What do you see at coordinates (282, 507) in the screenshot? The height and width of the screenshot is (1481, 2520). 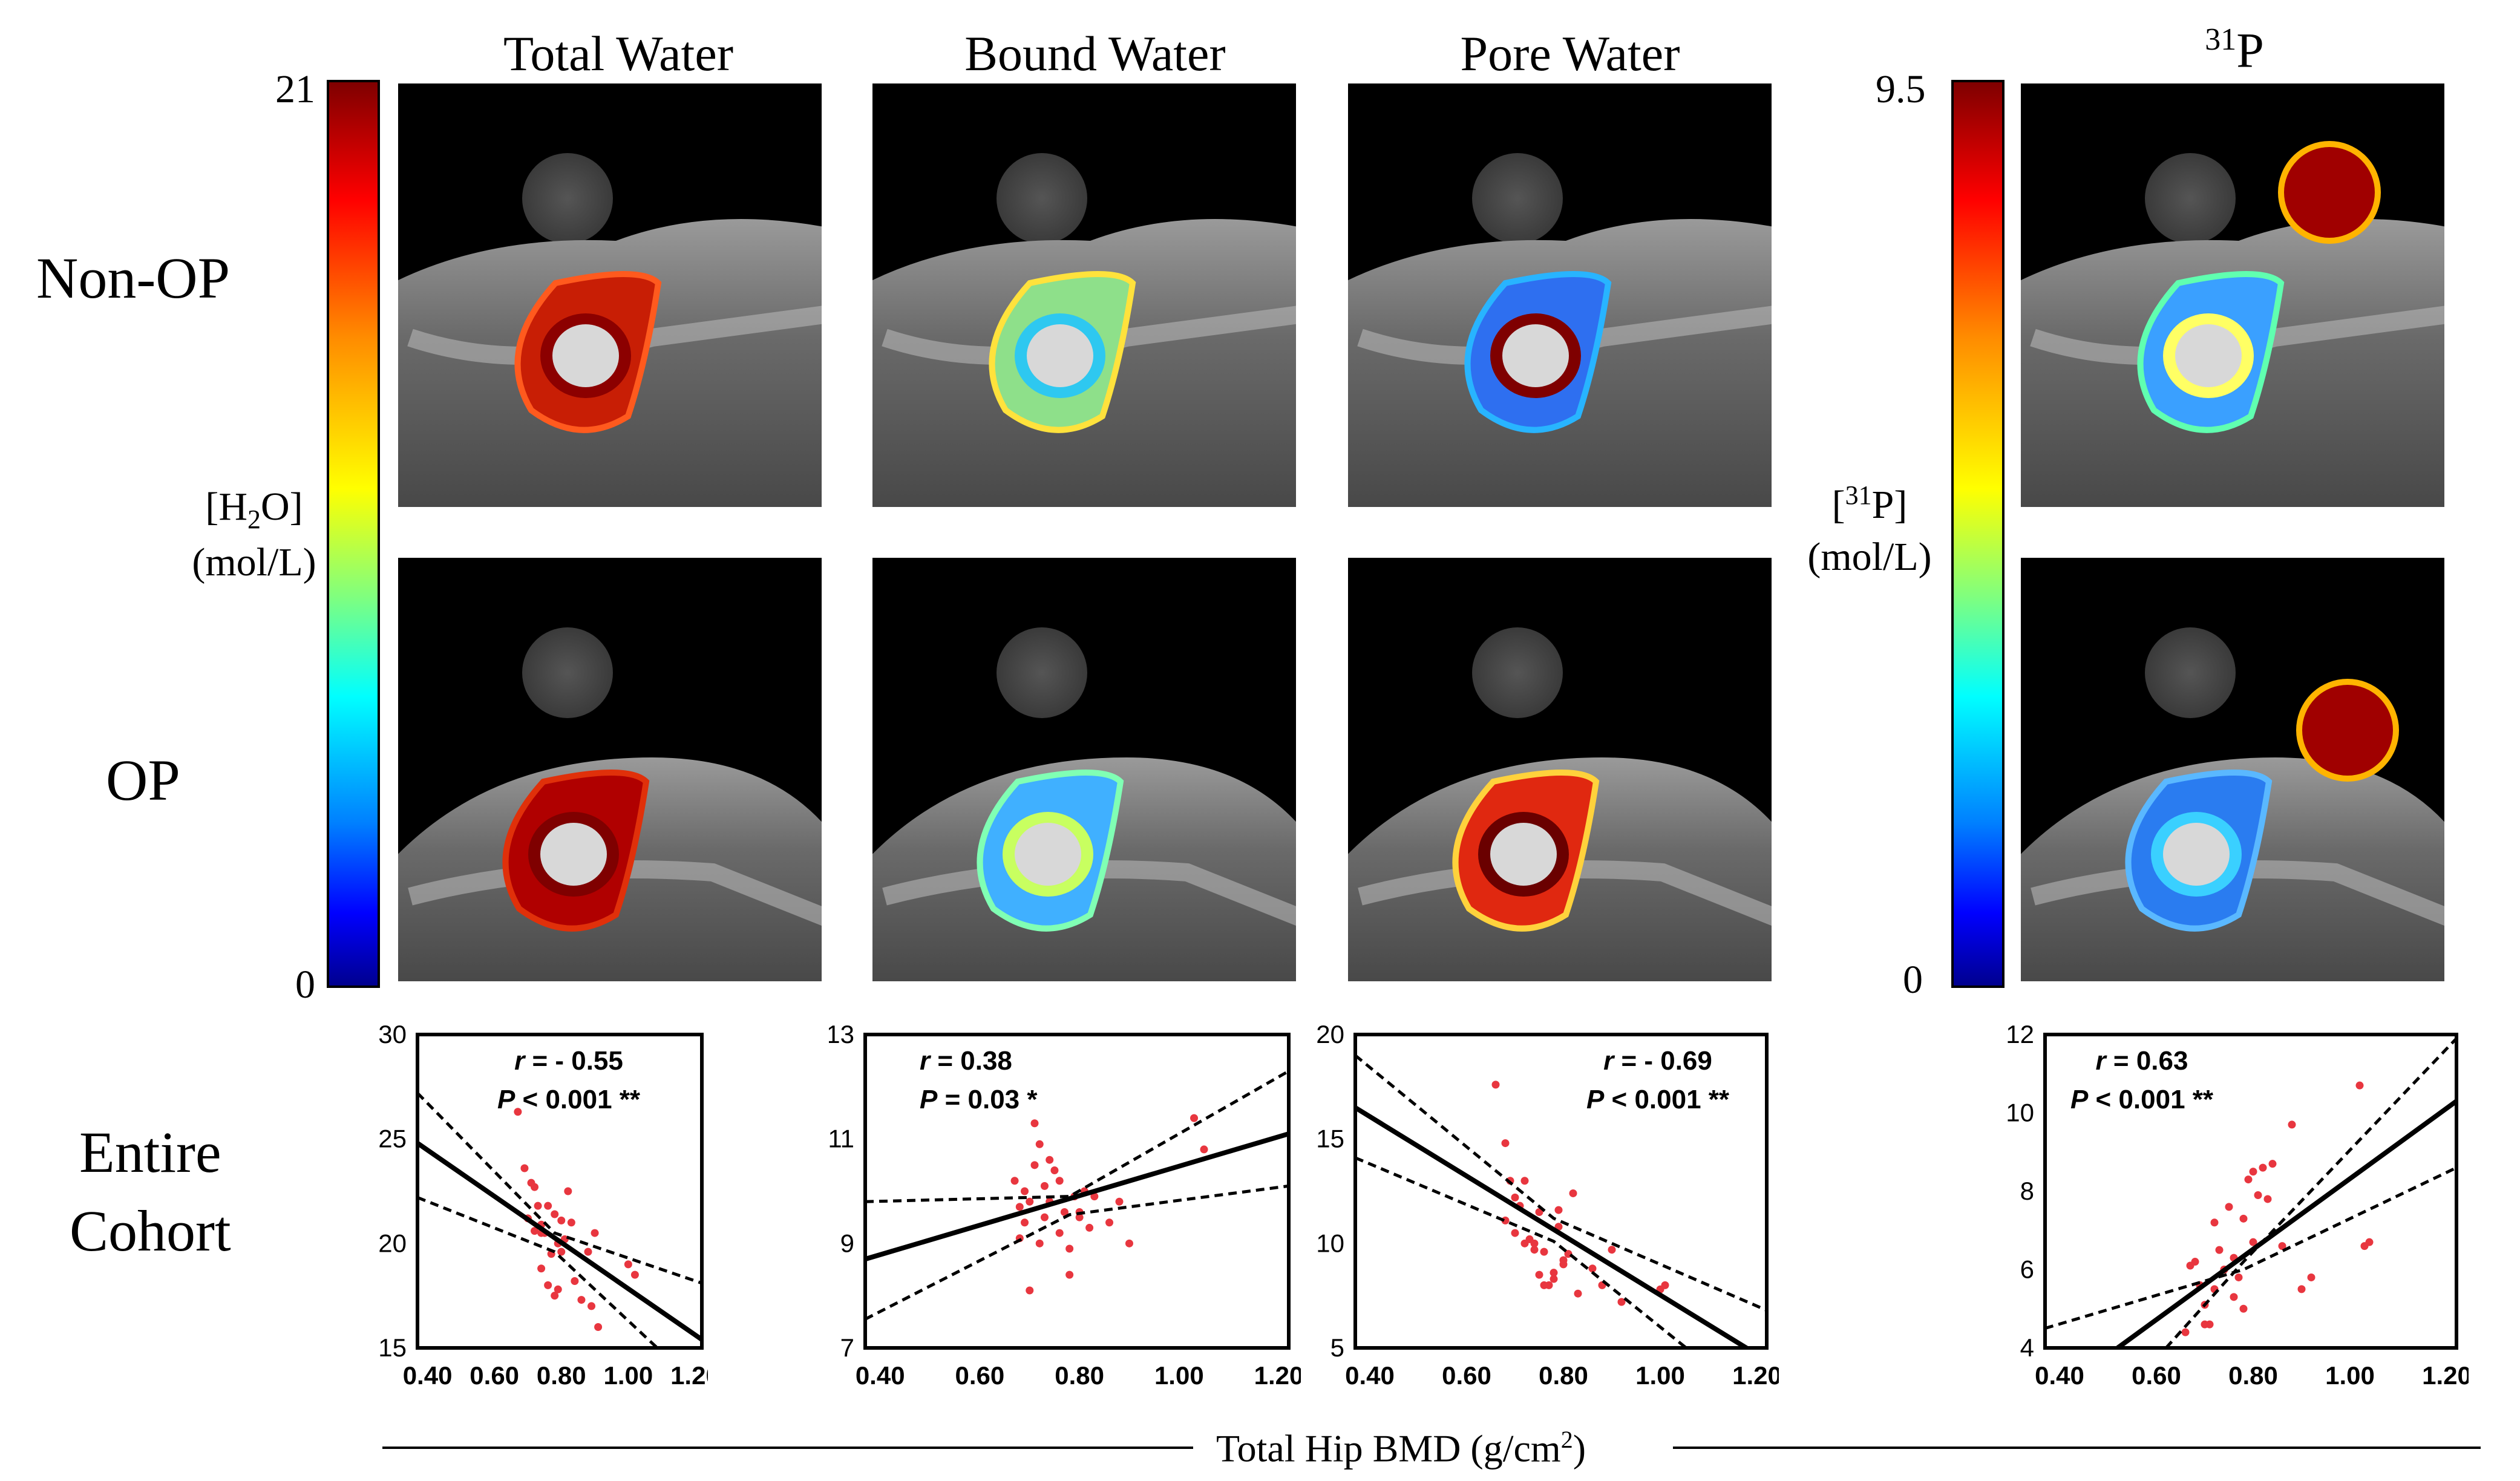 I see `water-label-part-b: O]` at bounding box center [282, 507].